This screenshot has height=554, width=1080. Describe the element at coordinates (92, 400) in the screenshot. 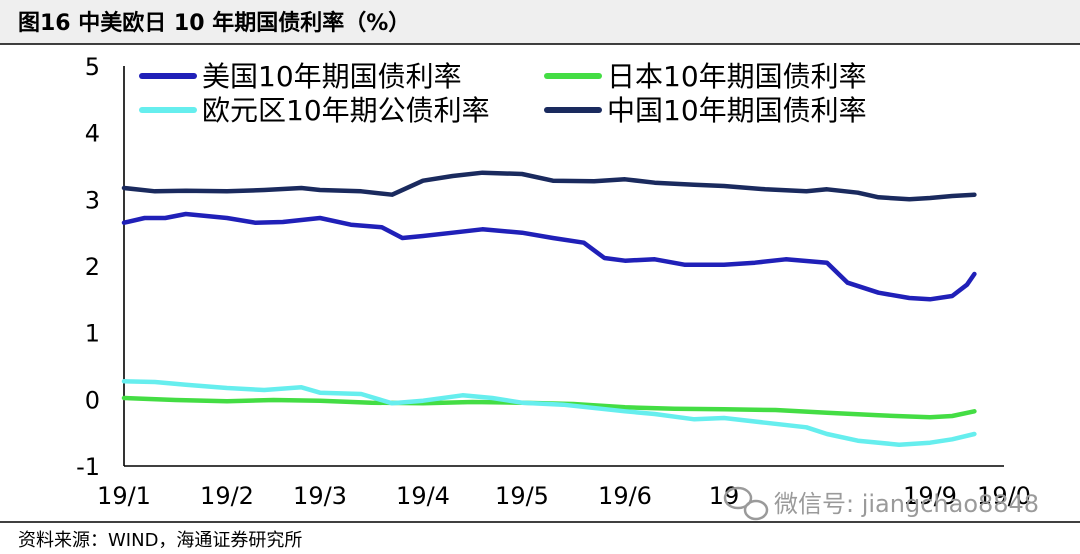

I see `y-tick-label: 0` at that location.